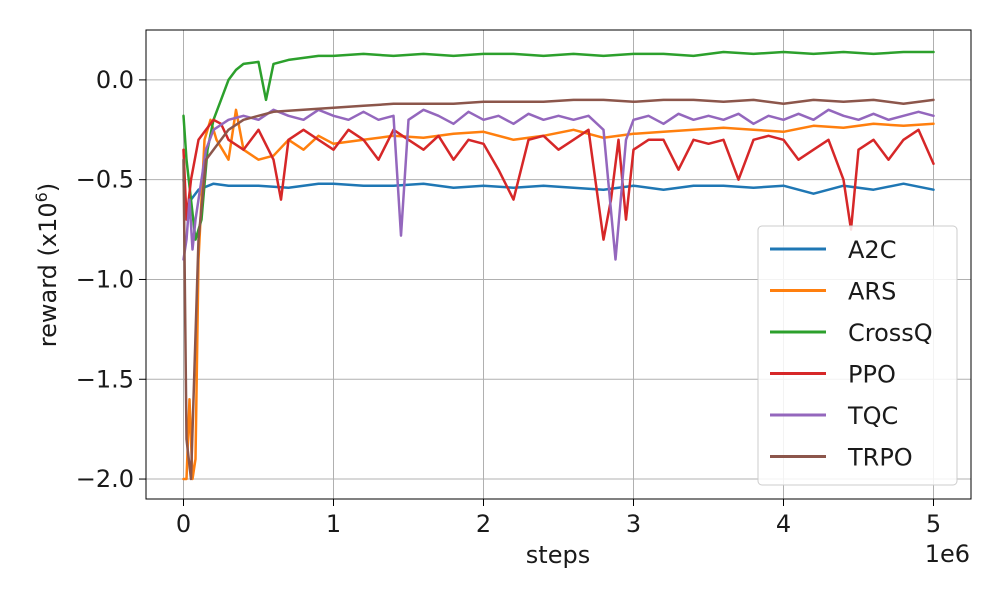  Describe the element at coordinates (333, 524) in the screenshot. I see `x-tick-label: 1` at that location.